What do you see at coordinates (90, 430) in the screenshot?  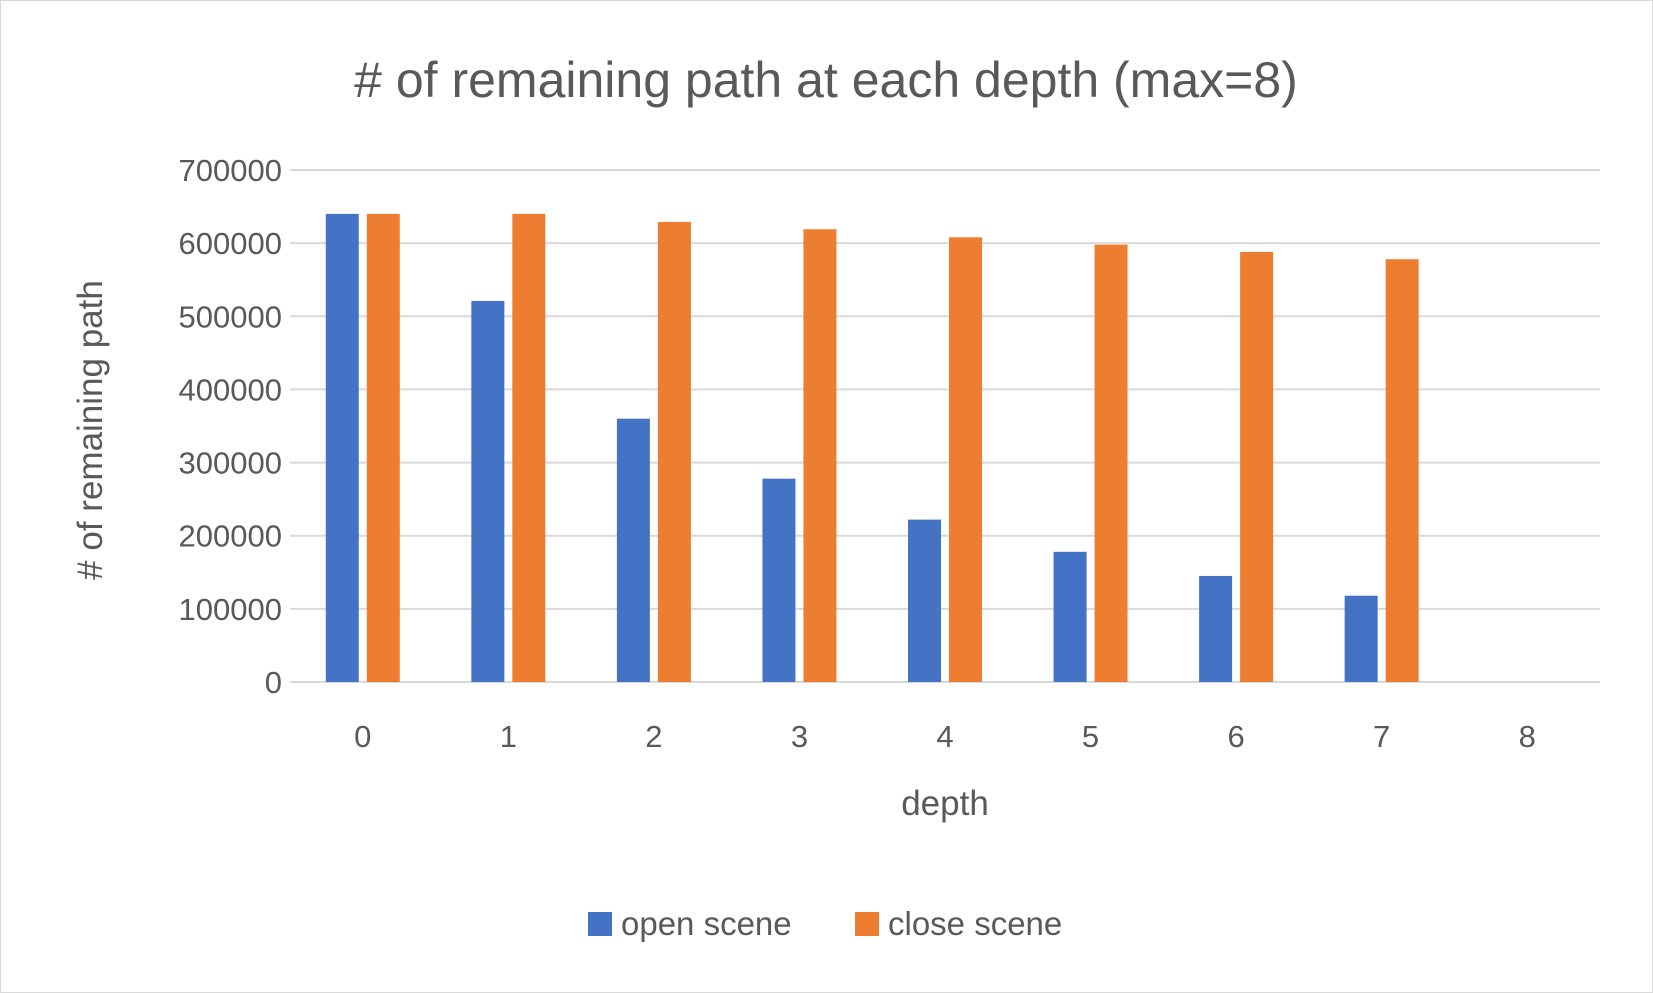 I see `y-axis-title: # of remaining path` at bounding box center [90, 430].